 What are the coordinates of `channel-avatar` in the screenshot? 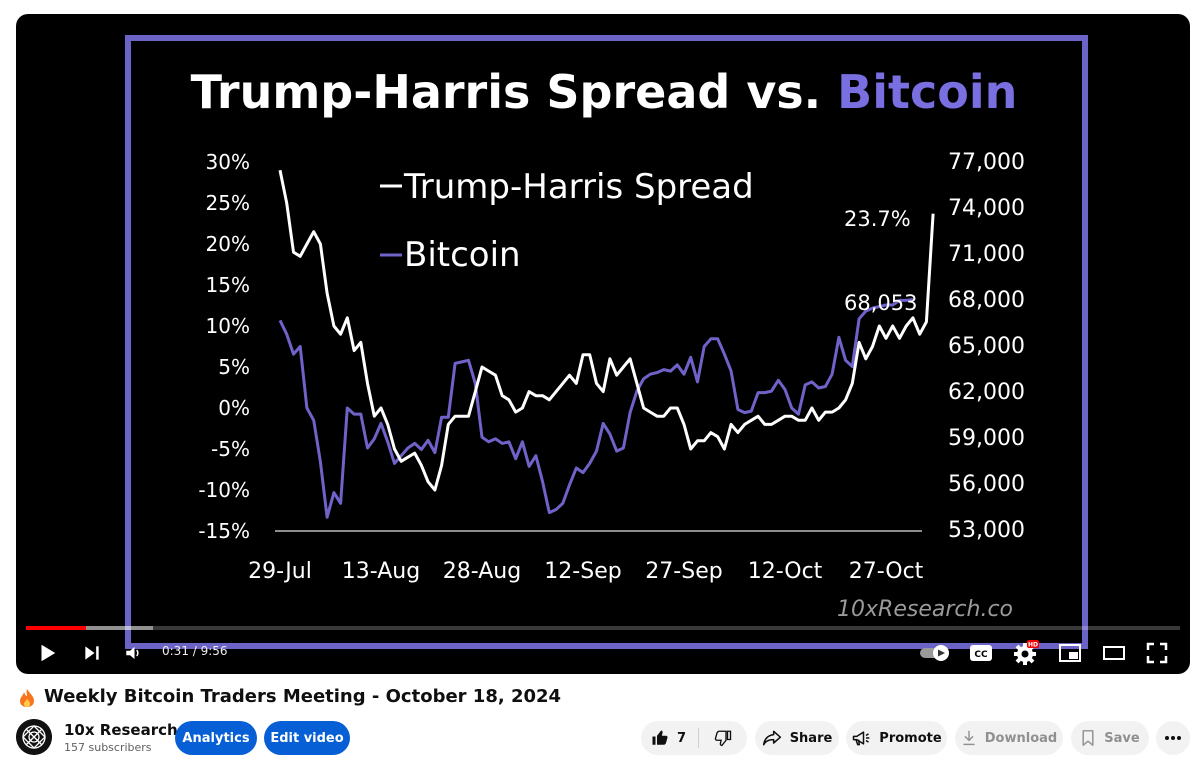 It's located at (34, 737).